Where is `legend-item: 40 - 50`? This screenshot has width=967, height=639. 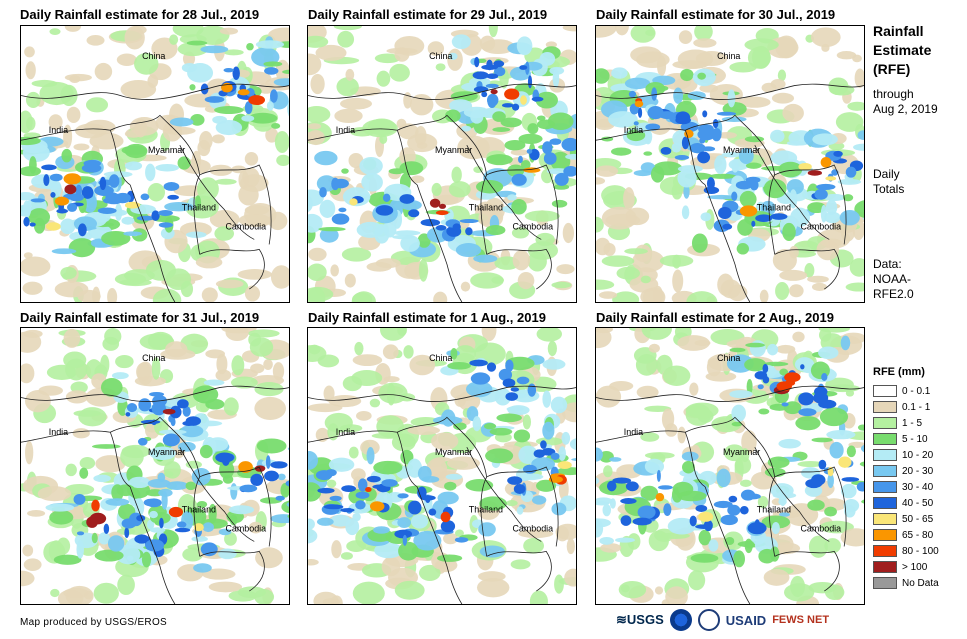 legend-item: 40 - 50 is located at coordinates (906, 503).